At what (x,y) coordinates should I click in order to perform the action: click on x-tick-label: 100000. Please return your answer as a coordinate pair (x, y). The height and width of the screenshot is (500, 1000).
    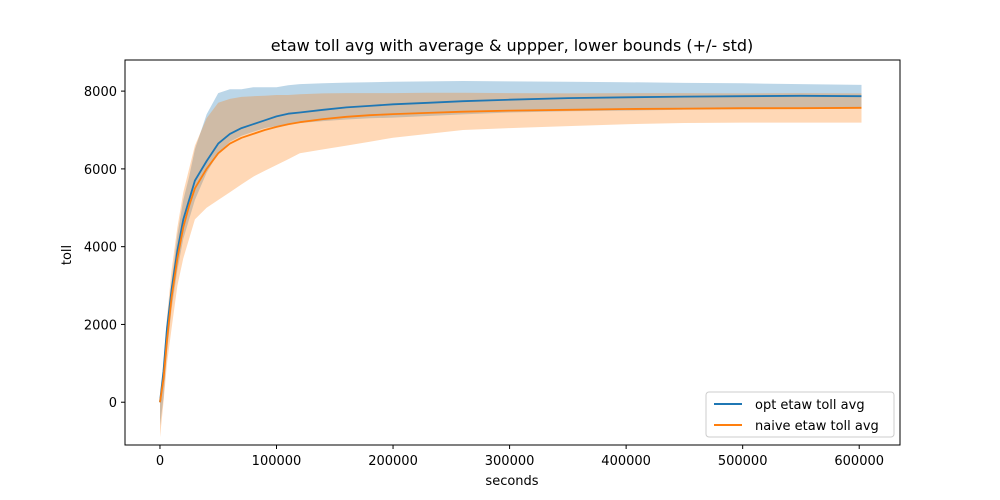
    Looking at the image, I should click on (277, 461).